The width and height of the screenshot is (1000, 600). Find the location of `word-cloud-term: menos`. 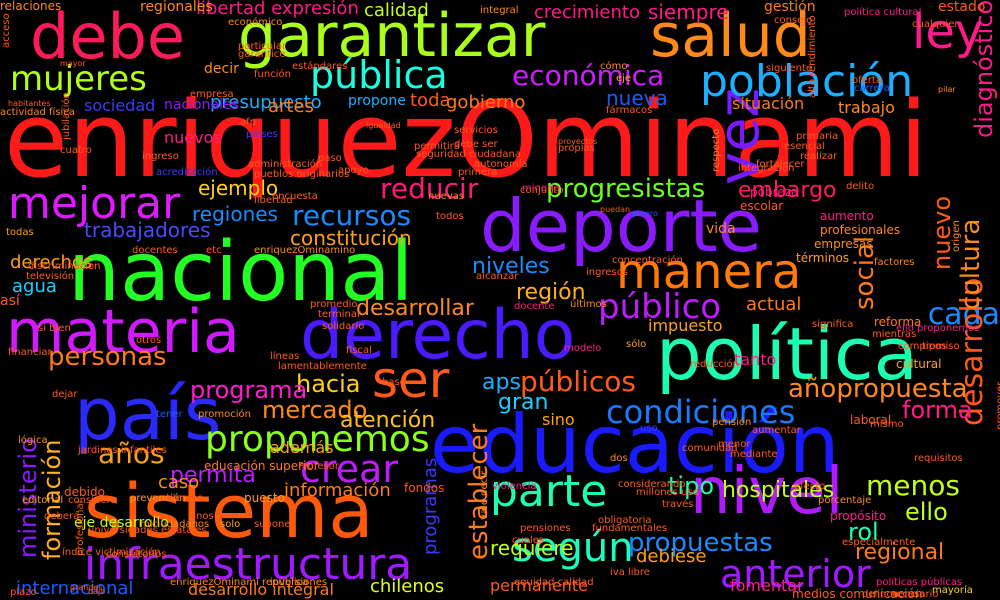

word-cloud-term: menos is located at coordinates (913, 485).